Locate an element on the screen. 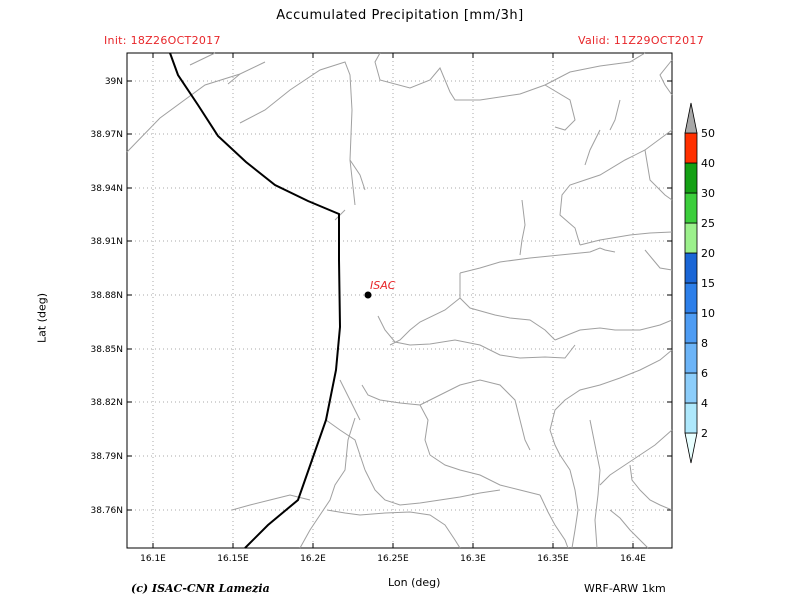  colorbar-label: 2 is located at coordinates (704, 433).